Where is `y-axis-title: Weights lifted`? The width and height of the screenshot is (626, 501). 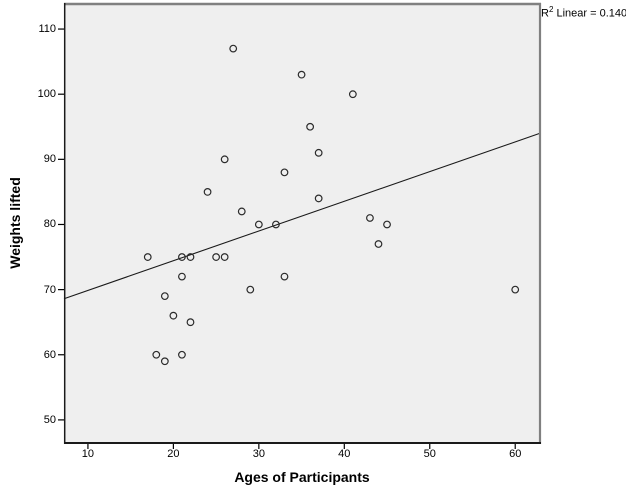 y-axis-title: Weights lifted is located at coordinates (15, 223).